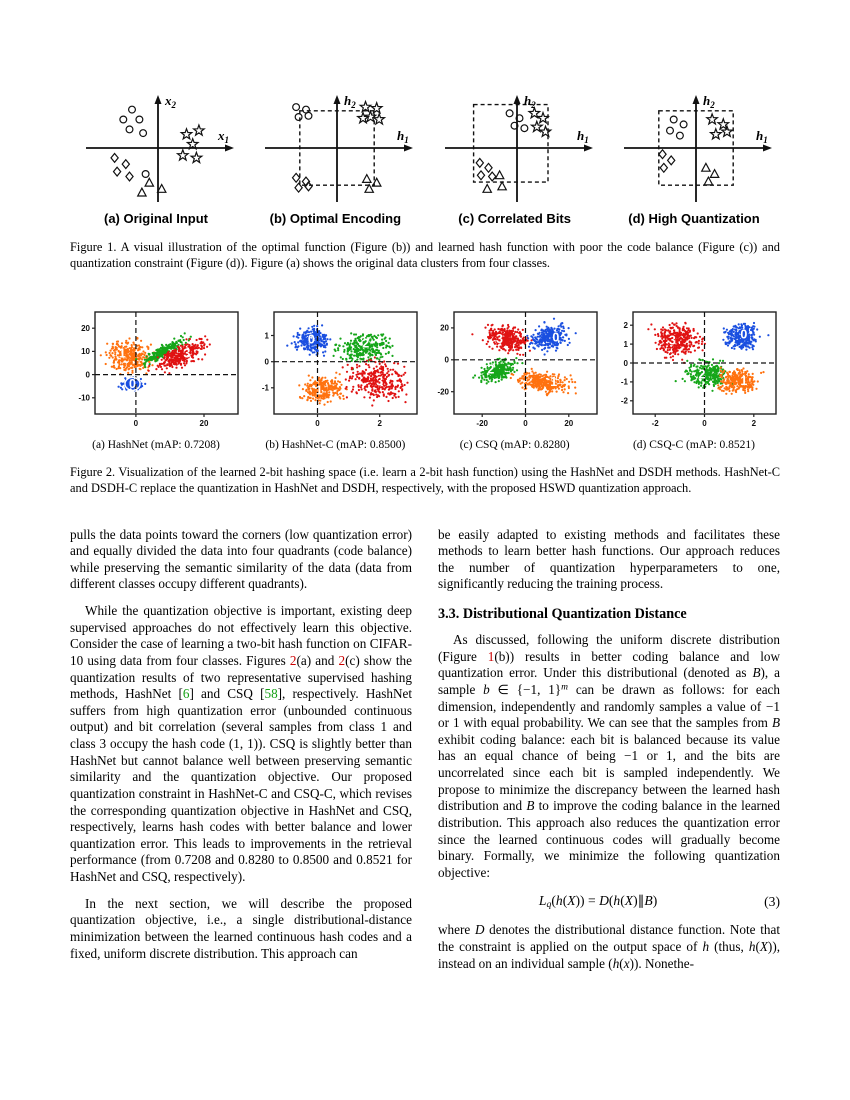  I want to click on y-tick-label: -1, so click(625, 381).